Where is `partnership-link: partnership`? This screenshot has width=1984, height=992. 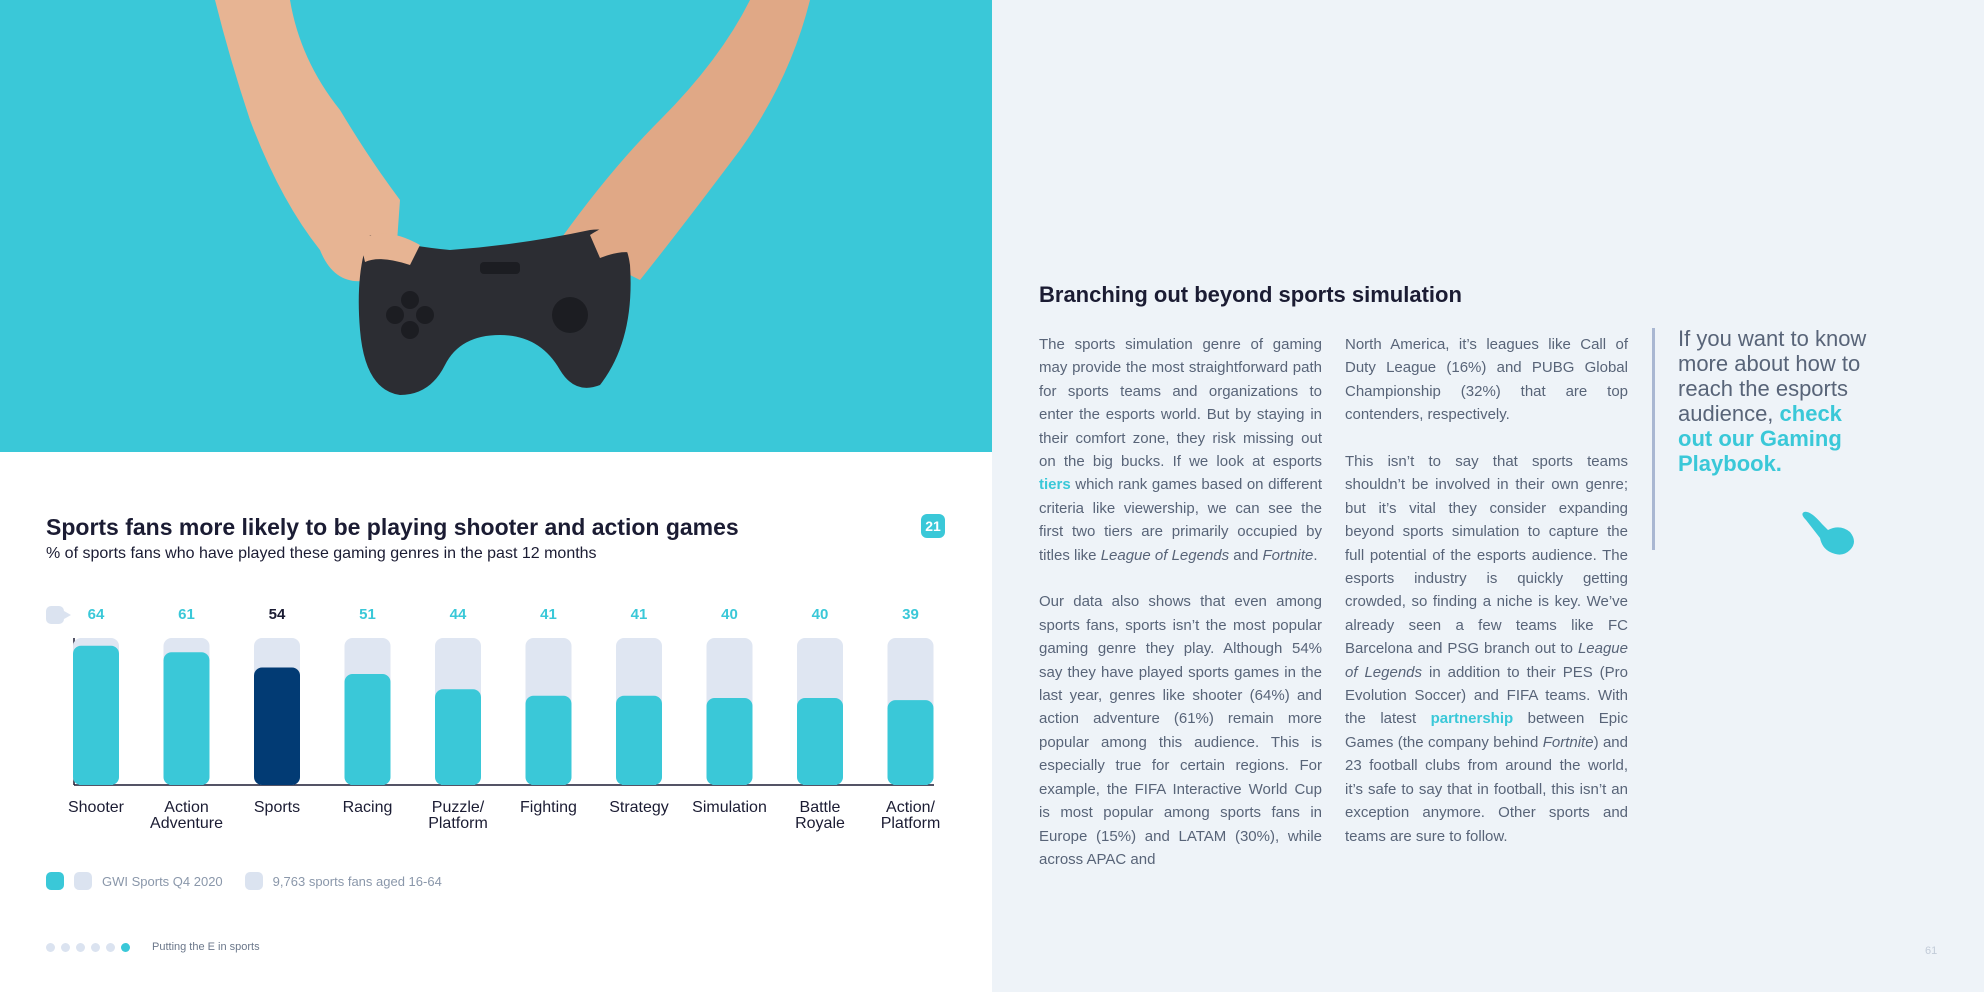 partnership-link: partnership is located at coordinates (1472, 719).